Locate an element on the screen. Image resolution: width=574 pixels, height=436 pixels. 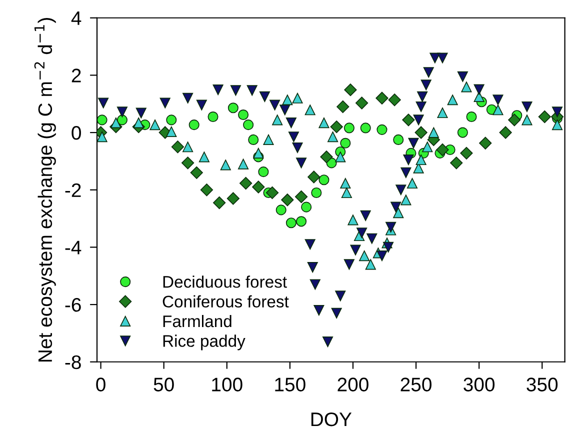
legend-label: Rice paddy is located at coordinates (204, 342).